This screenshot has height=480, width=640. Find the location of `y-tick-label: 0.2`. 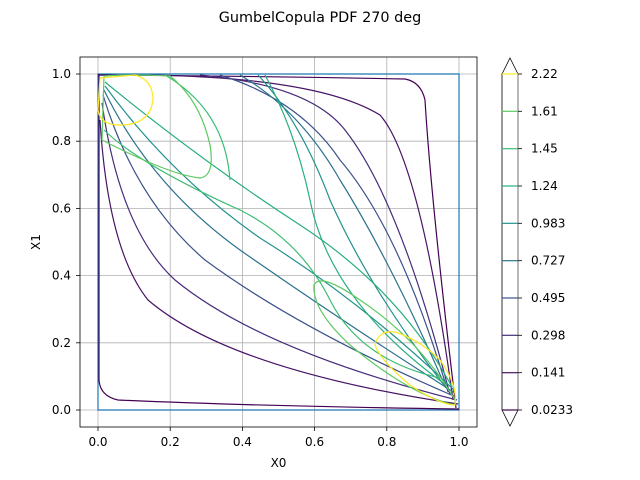

y-tick-label: 0.2 is located at coordinates (61, 343).